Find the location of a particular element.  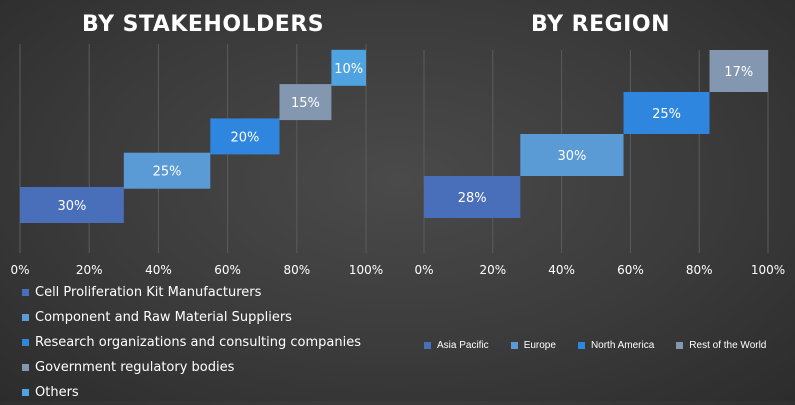

legend-item: Asia Pacific is located at coordinates (456, 345).